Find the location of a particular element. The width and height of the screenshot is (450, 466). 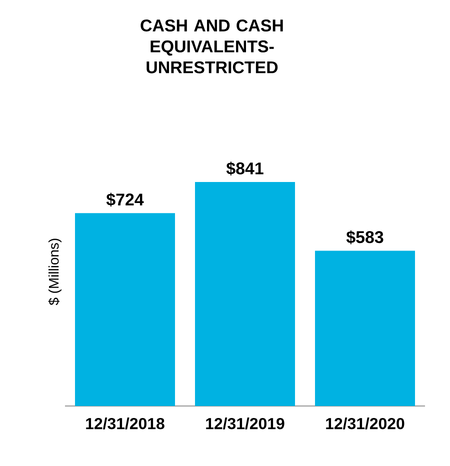

y-axis-title: $ (Millions) is located at coordinates (55, 272).